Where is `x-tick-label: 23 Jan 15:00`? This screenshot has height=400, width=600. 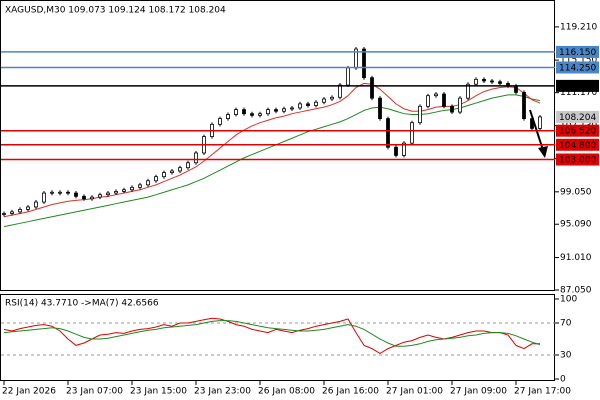
x-tick-label: 23 Jan 15:00 is located at coordinates (158, 392).